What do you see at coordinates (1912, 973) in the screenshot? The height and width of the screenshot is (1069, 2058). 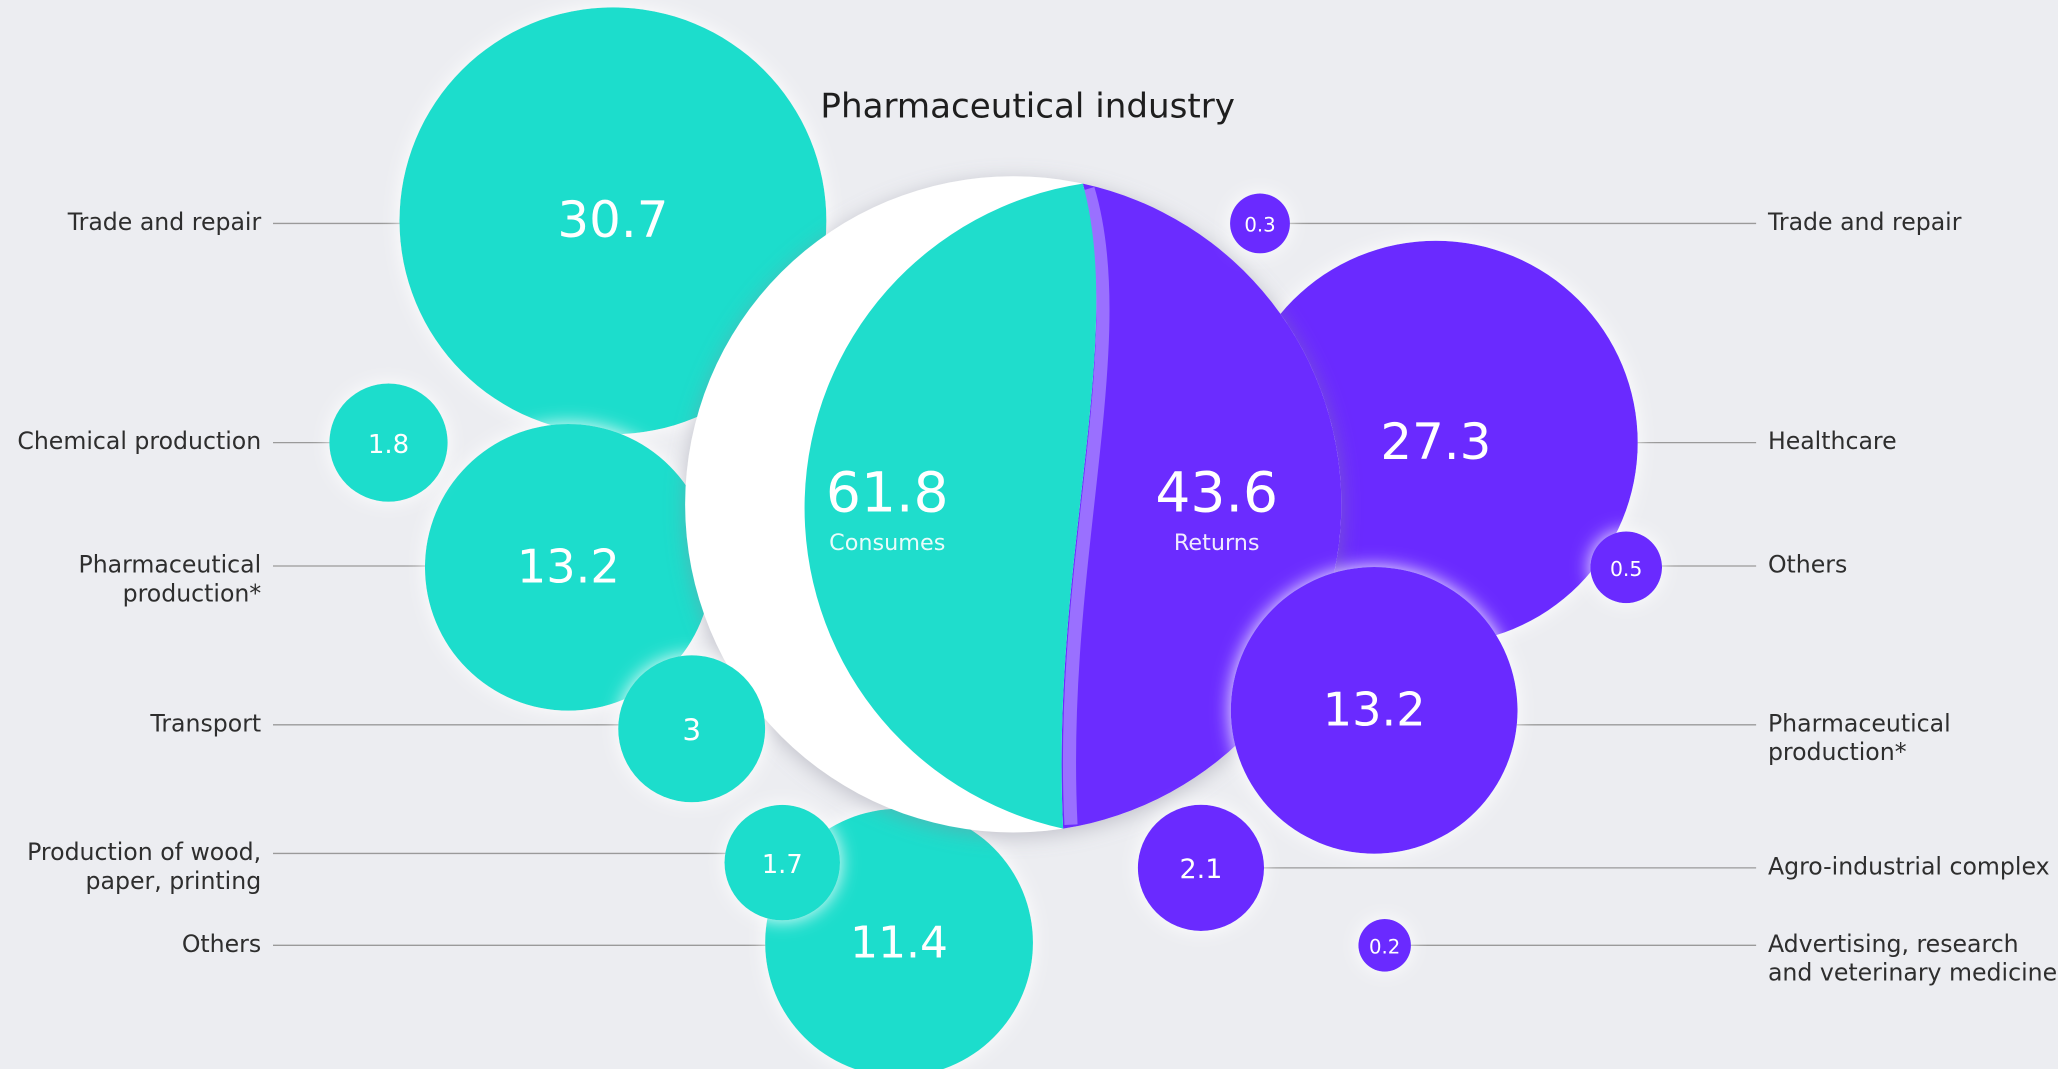 I see `category-label: and veterinary medicine` at bounding box center [1912, 973].